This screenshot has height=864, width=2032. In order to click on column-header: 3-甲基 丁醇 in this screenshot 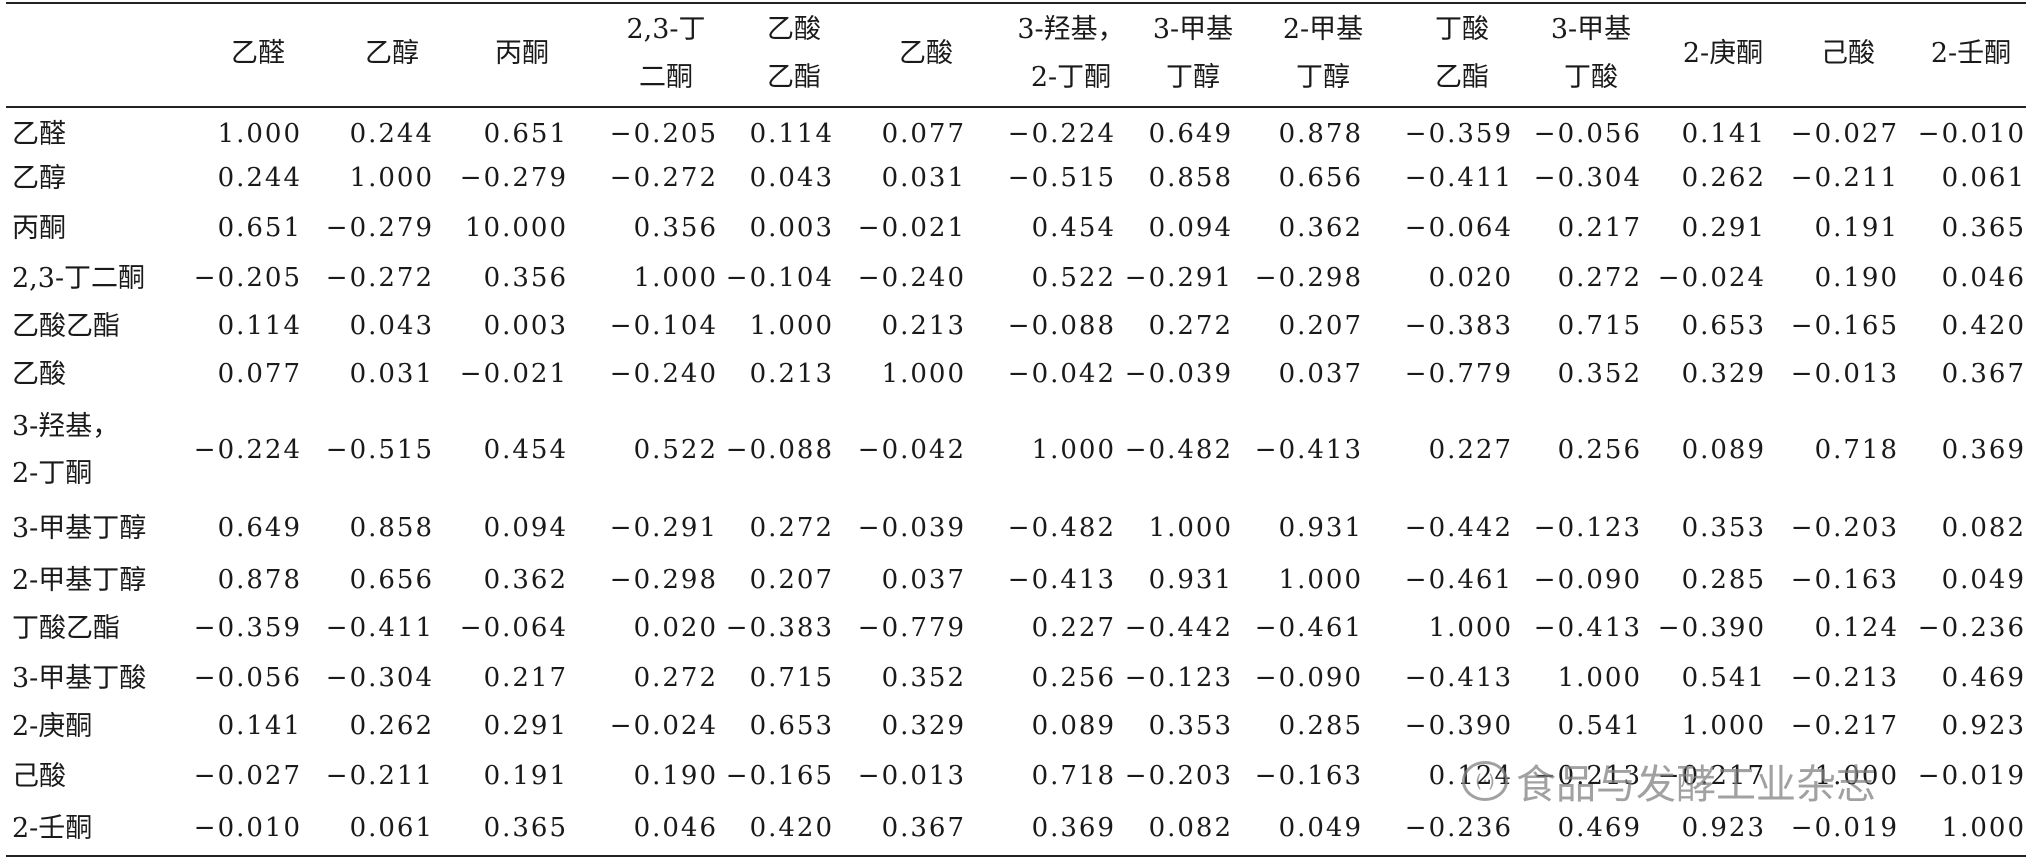, I will do `click(1193, 54)`.